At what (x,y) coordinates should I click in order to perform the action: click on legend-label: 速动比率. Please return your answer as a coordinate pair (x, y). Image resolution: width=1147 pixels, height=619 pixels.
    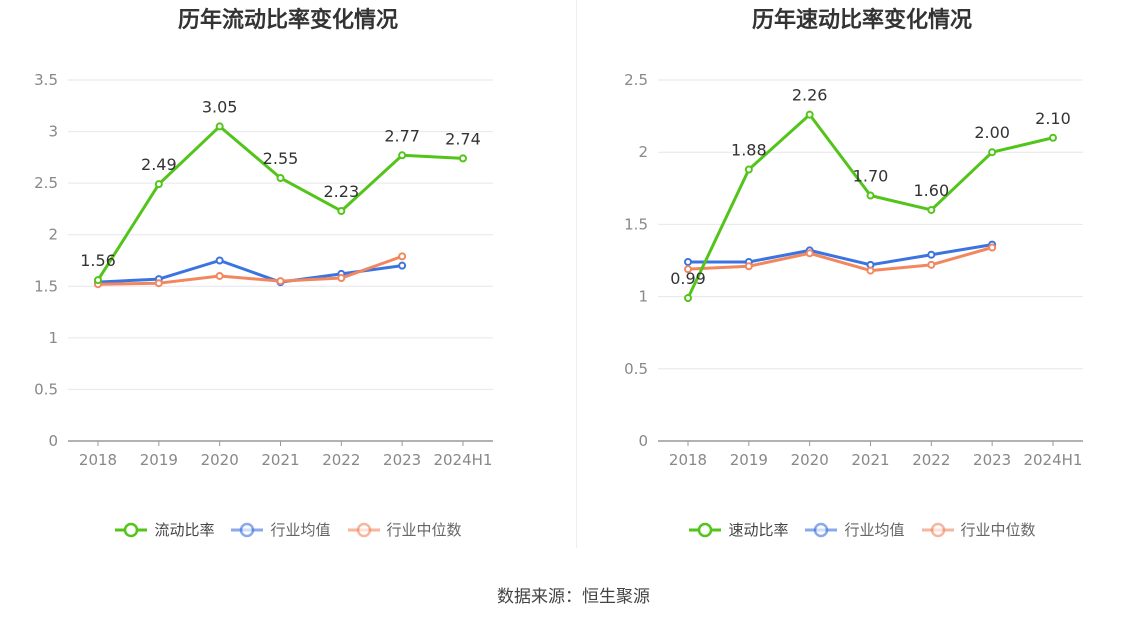
    Looking at the image, I should click on (758, 530).